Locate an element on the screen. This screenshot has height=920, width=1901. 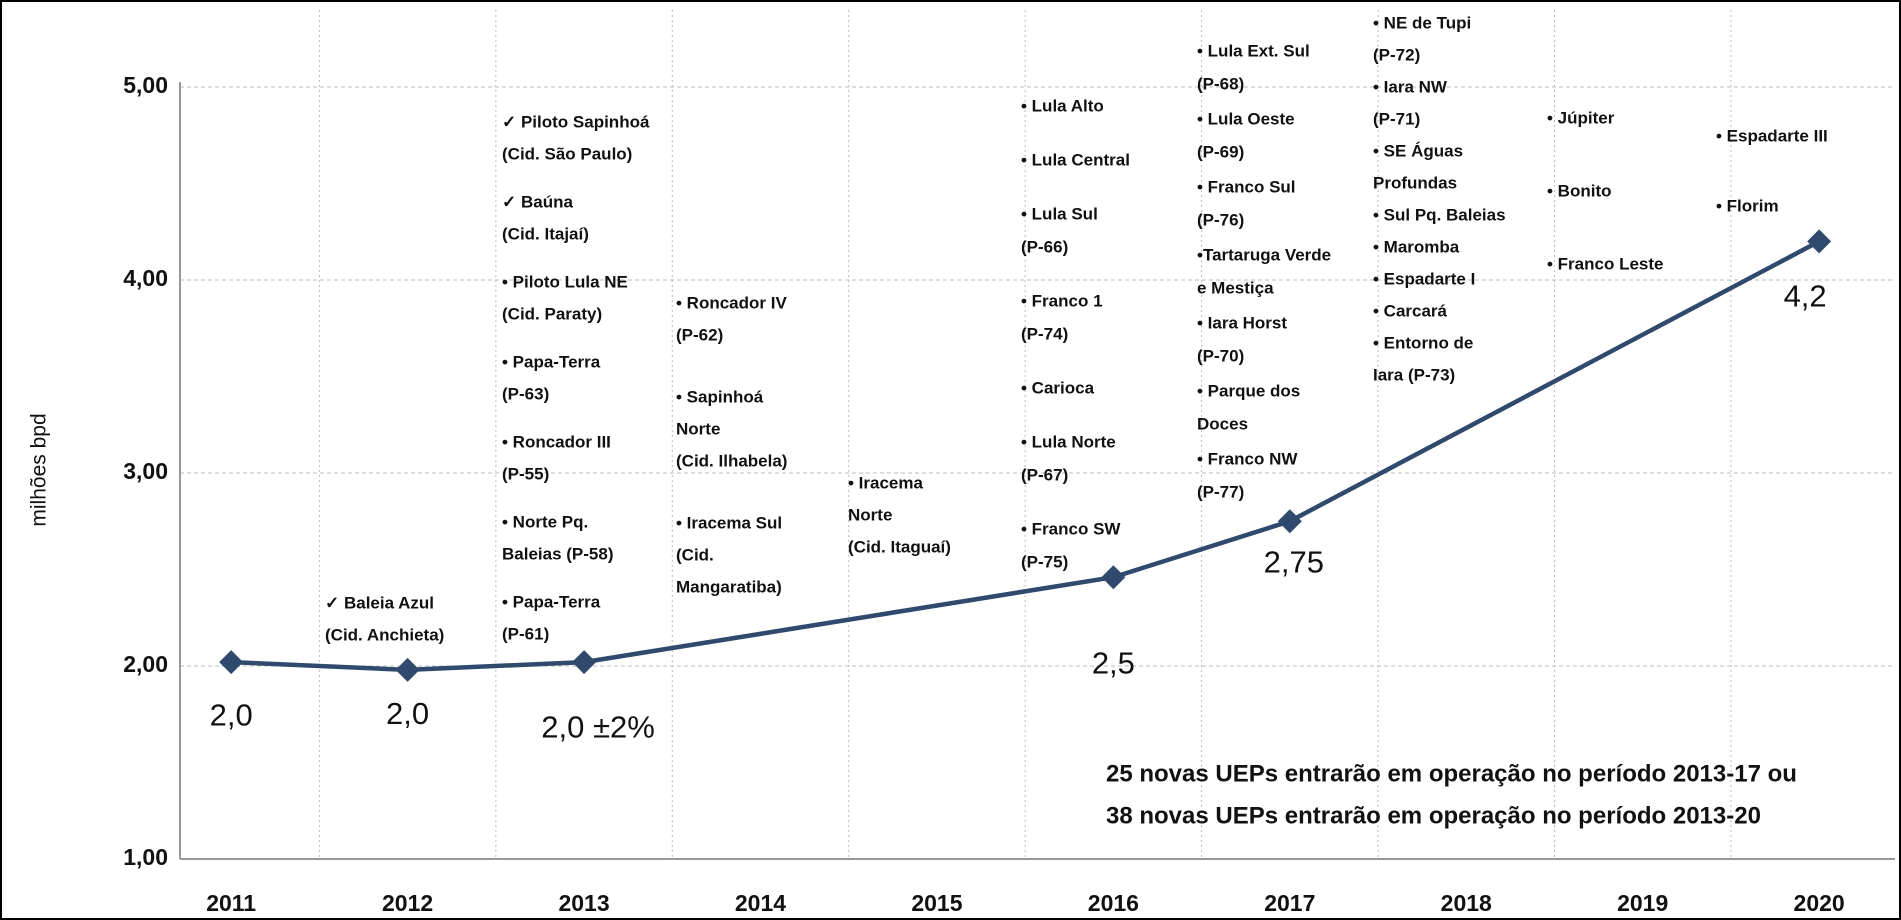
y-tick-label: 1,00 is located at coordinates (145, 857).